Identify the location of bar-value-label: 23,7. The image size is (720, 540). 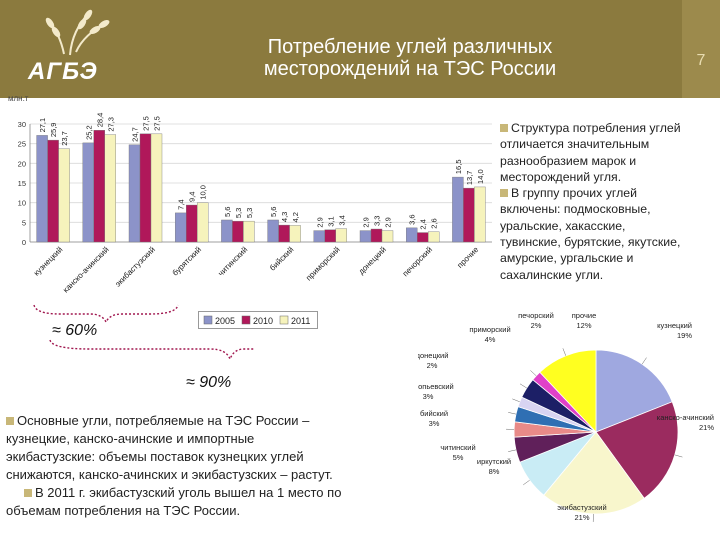
(64, 138).